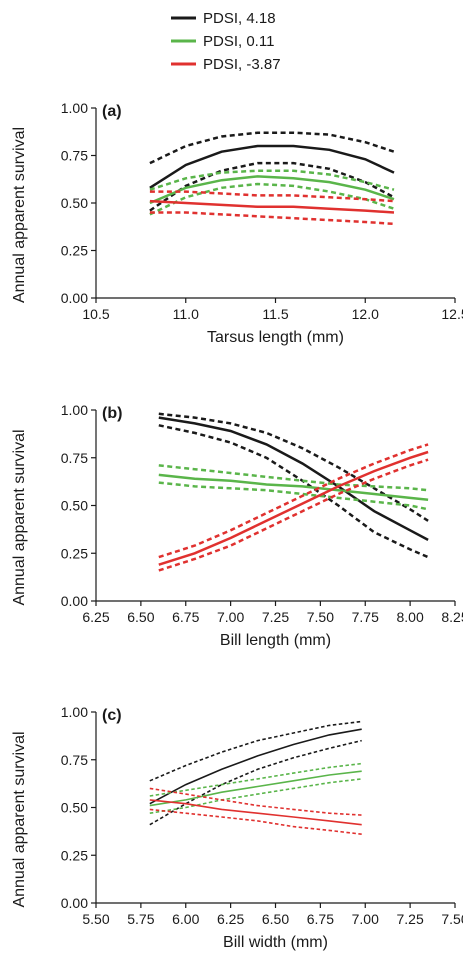 The width and height of the screenshot is (463, 958). I want to click on x-tick-label: 5.50, so click(95, 919).